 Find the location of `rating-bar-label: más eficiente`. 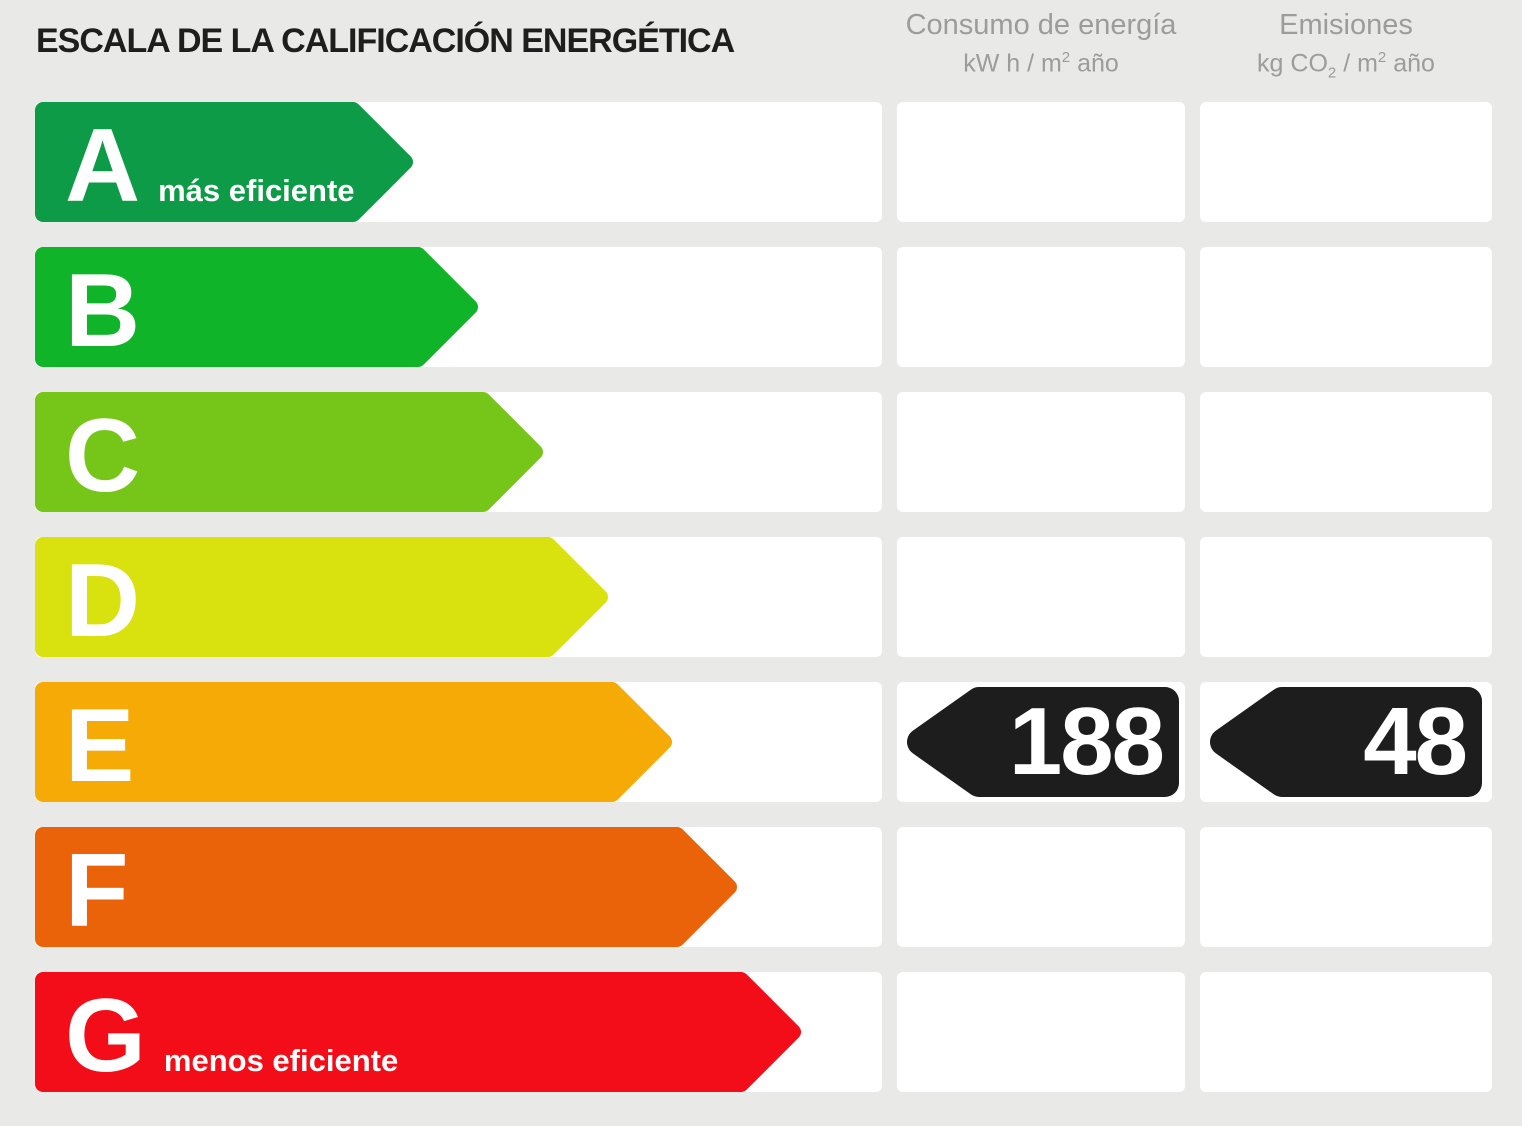

rating-bar-label: más eficiente is located at coordinates (256, 190).